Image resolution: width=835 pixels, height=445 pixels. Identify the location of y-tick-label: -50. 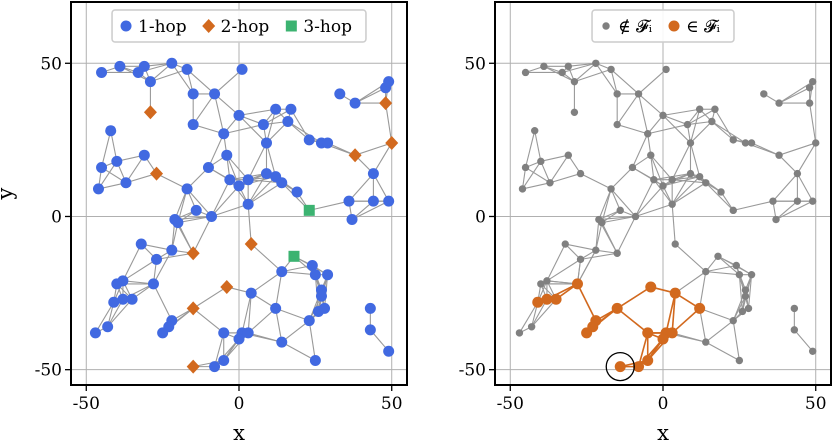
(472, 371).